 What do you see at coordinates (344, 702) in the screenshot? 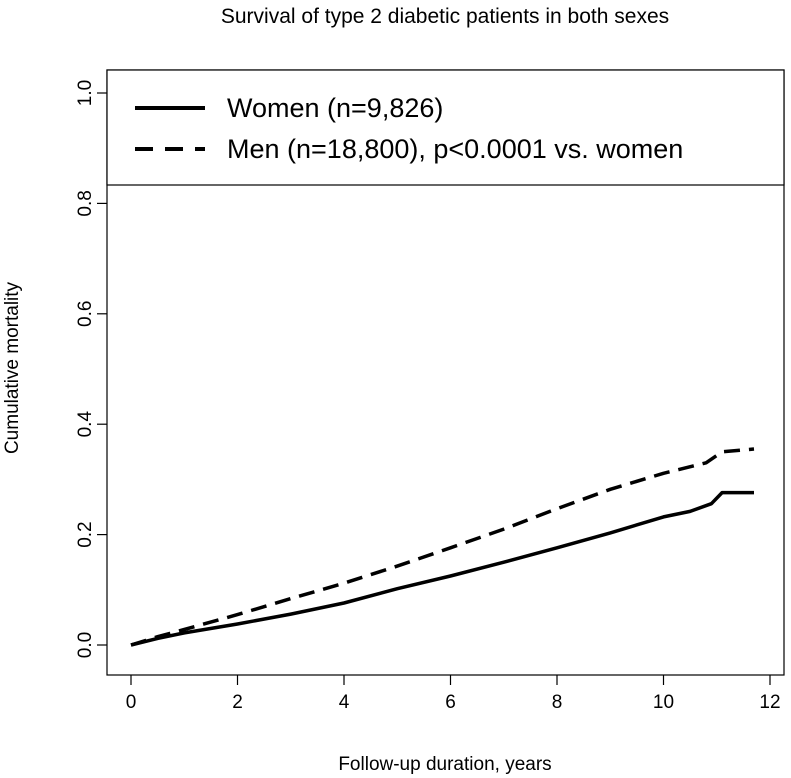
I see `x-tick-label: 4` at bounding box center [344, 702].